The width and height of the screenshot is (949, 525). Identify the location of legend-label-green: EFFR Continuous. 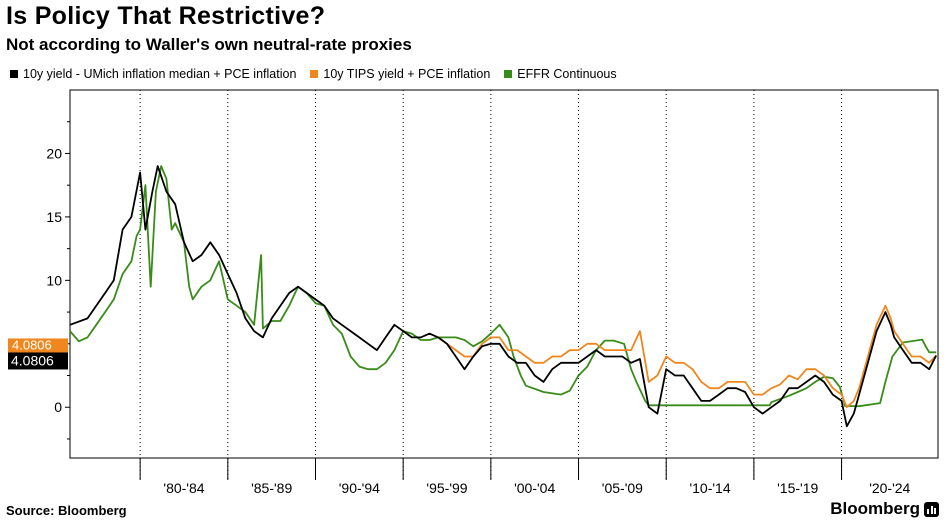
(567, 74).